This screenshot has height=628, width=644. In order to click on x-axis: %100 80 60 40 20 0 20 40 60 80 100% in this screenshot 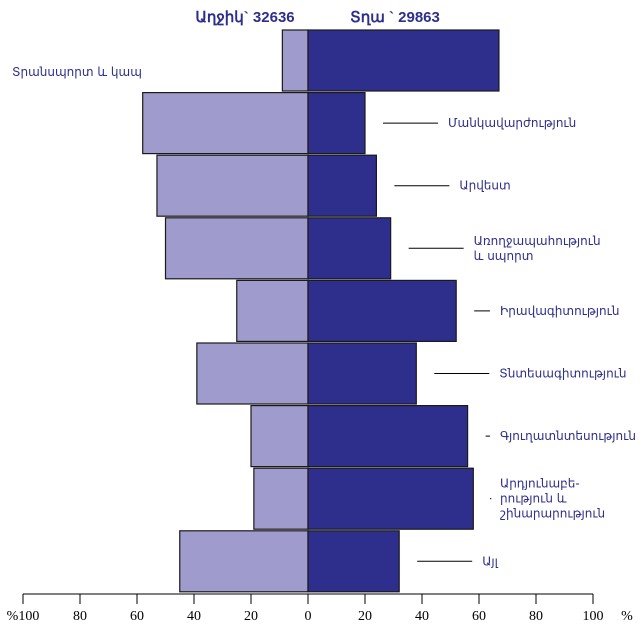, I will do `click(320, 608)`.